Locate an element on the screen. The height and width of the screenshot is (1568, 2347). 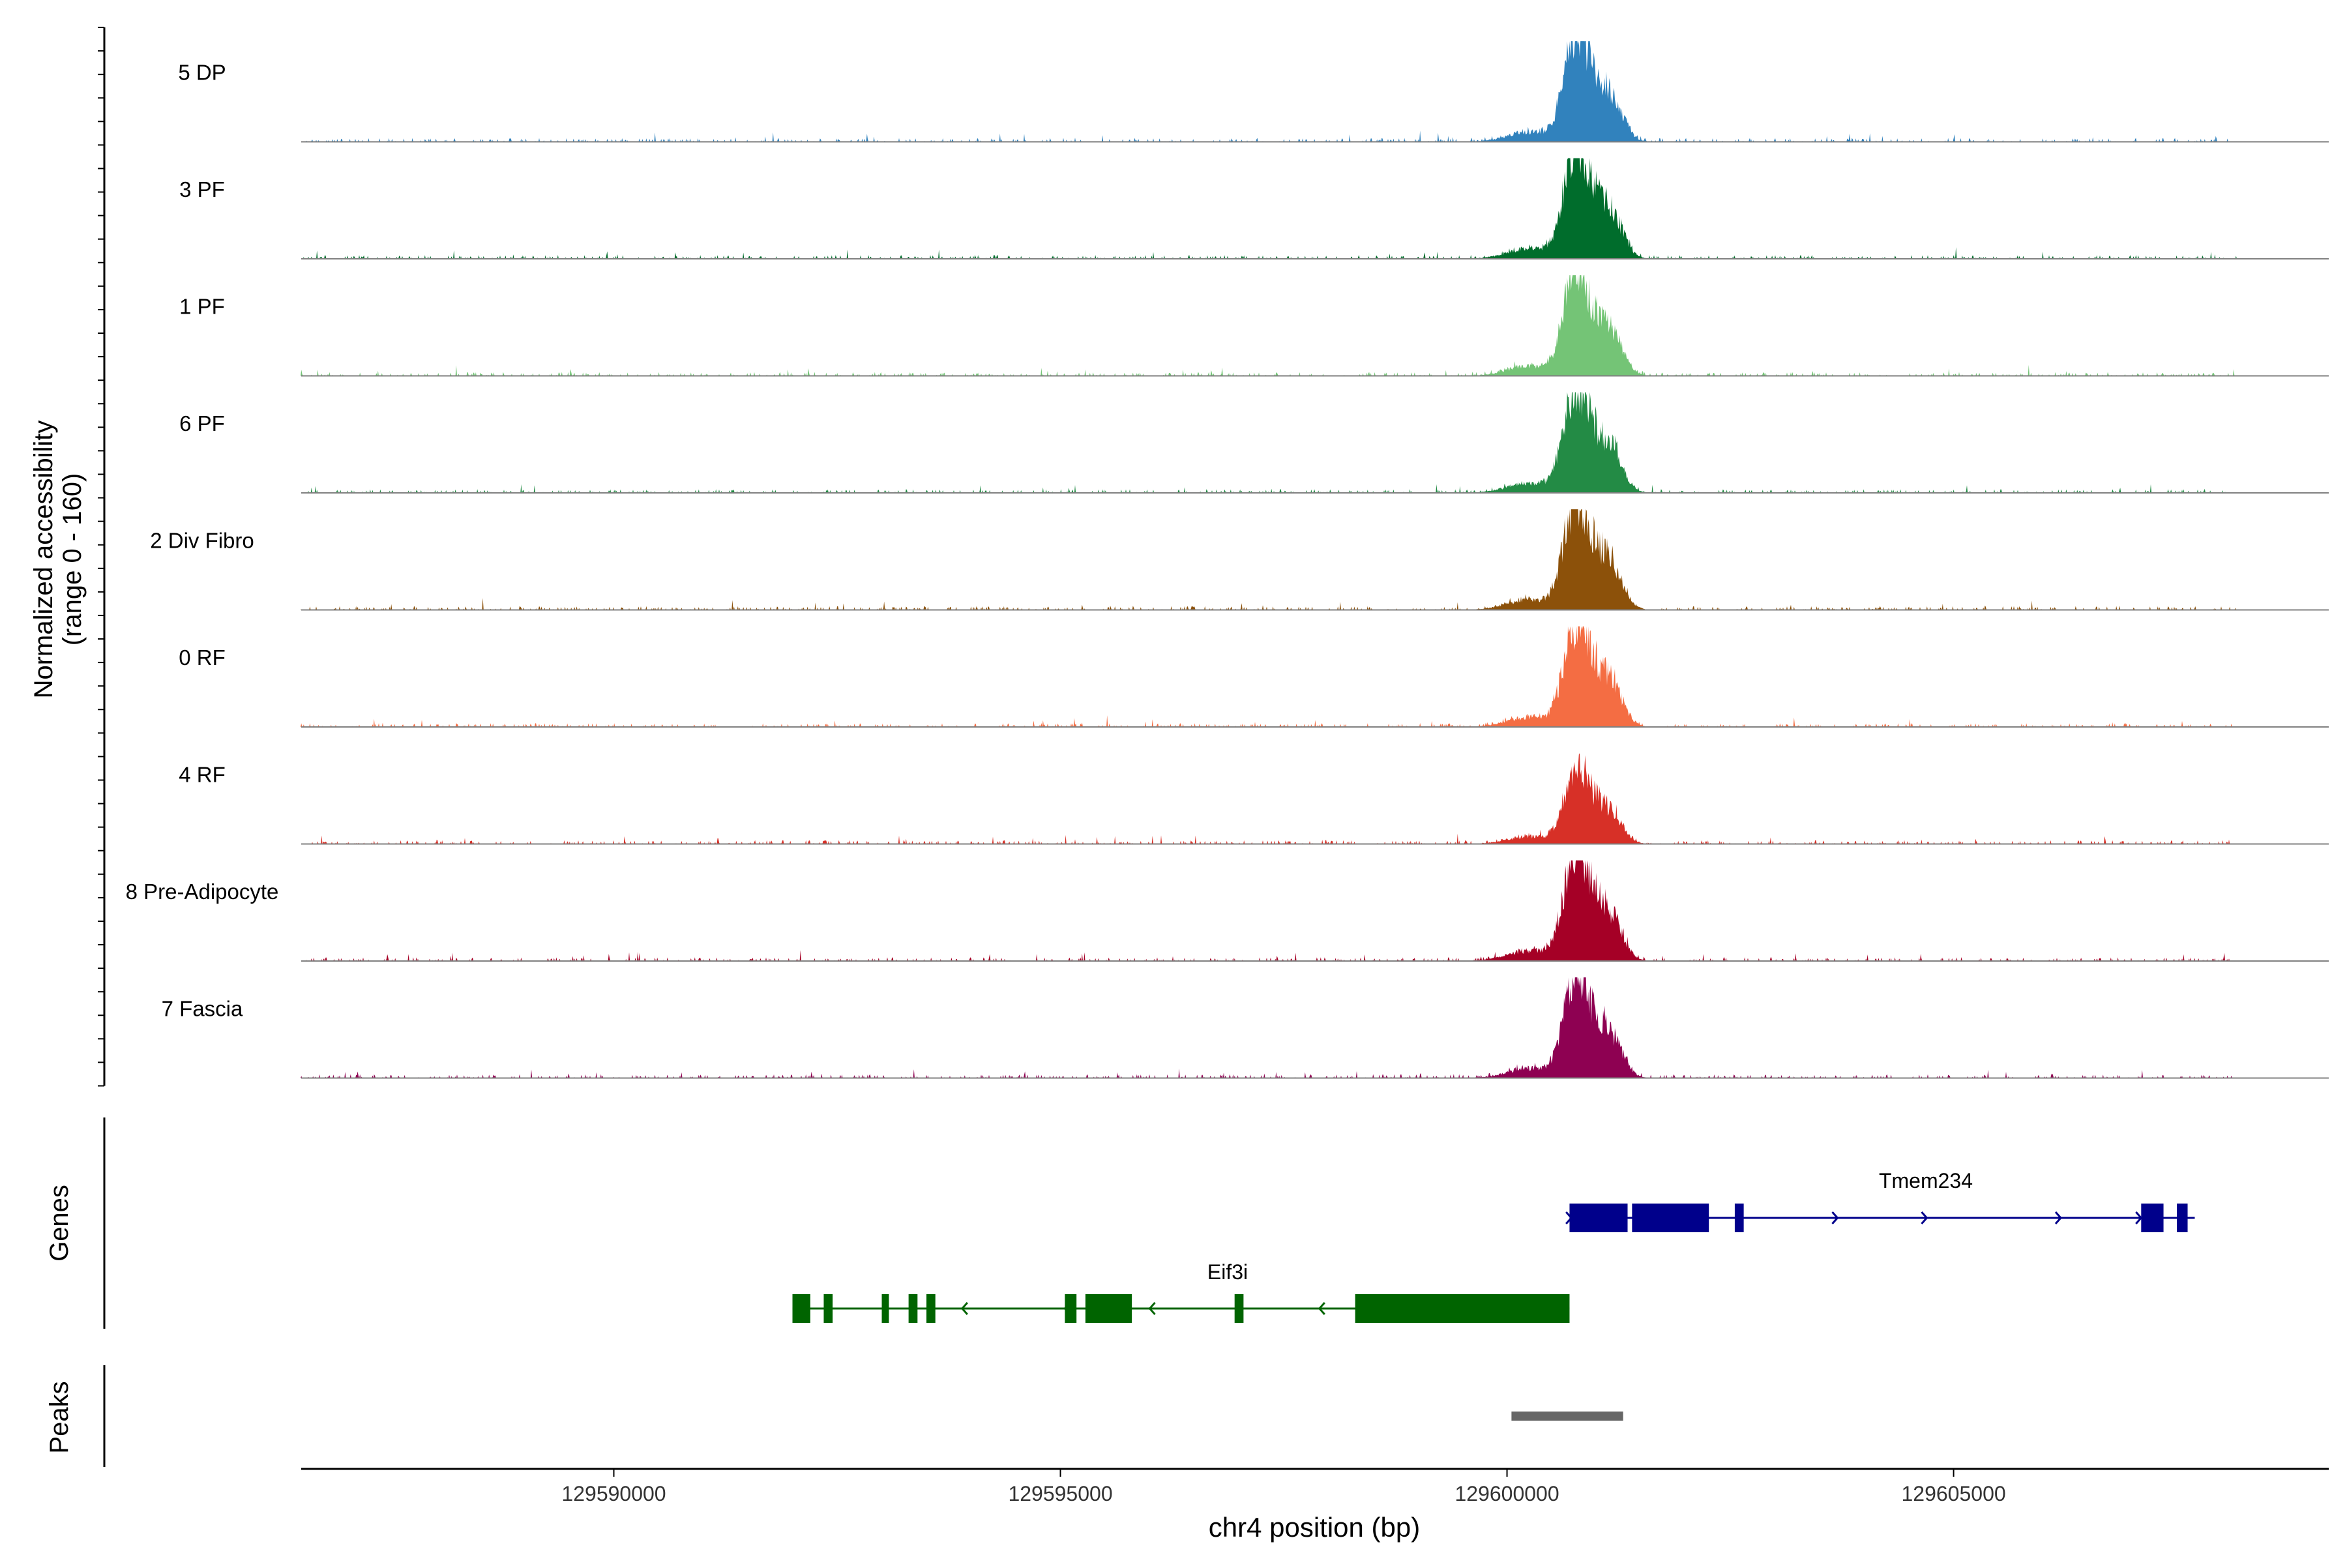
track-label: 5 DP is located at coordinates (202, 72).